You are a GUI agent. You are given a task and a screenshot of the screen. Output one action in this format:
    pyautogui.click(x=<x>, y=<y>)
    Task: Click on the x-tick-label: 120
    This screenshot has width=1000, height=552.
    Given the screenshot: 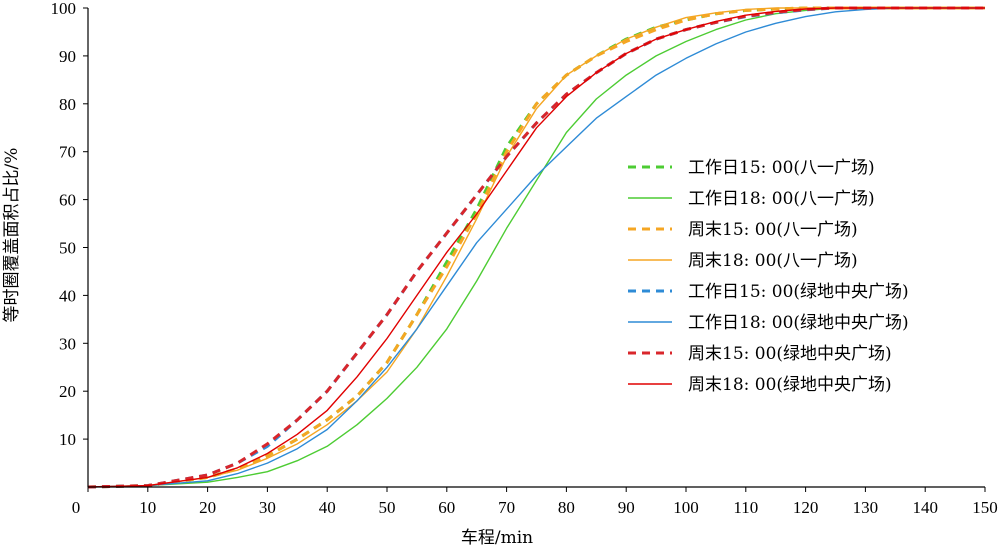 What is the action you would take?
    pyautogui.click(x=806, y=507)
    